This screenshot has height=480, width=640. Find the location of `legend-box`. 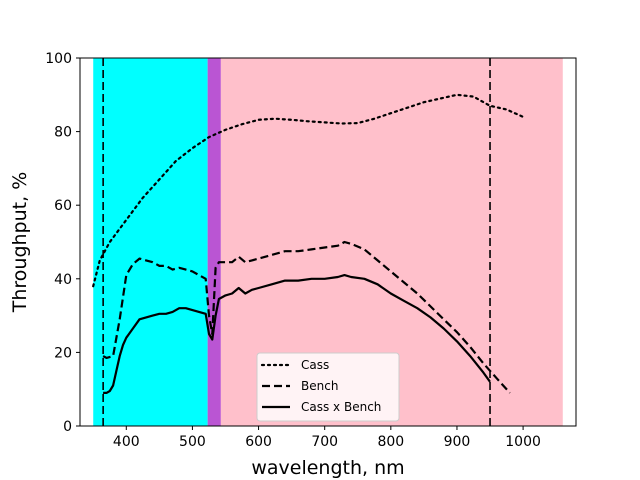

legend-box is located at coordinates (328, 387).